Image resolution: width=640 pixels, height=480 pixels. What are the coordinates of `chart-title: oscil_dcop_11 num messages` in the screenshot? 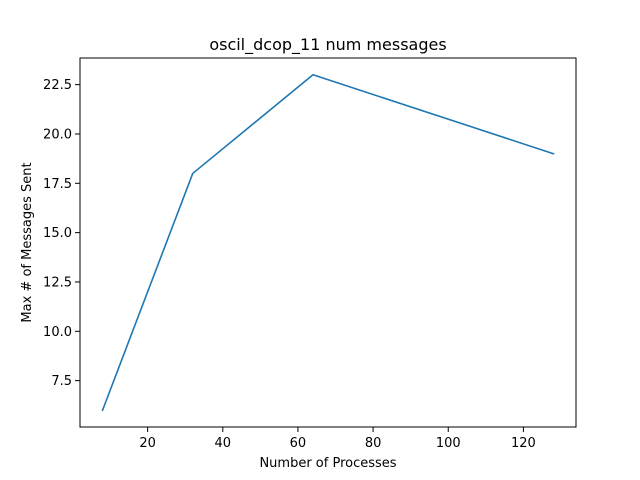 It's located at (327, 45).